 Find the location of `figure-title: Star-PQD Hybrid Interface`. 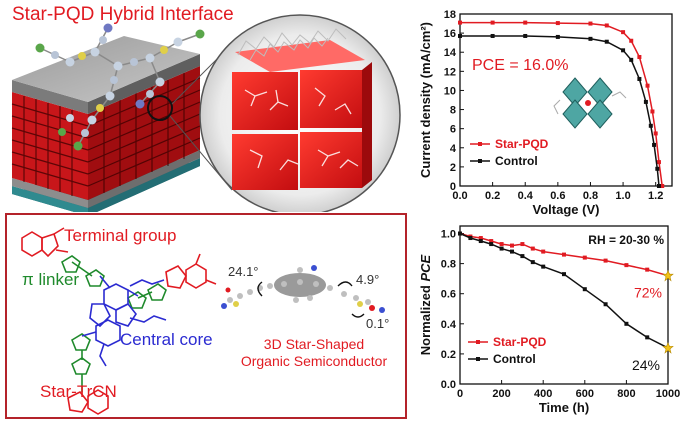

figure-title: Star-PQD Hybrid Interface is located at coordinates (123, 14).